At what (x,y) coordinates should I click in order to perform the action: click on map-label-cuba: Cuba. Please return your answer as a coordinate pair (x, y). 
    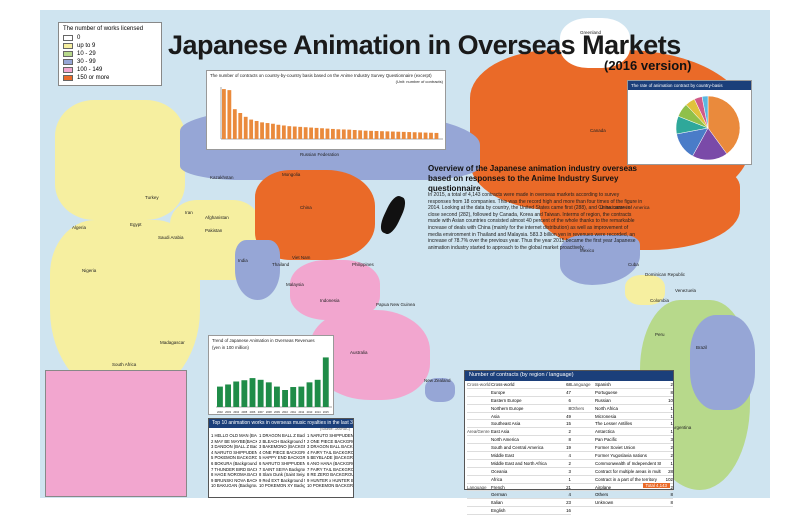
    Looking at the image, I should click on (633, 264).